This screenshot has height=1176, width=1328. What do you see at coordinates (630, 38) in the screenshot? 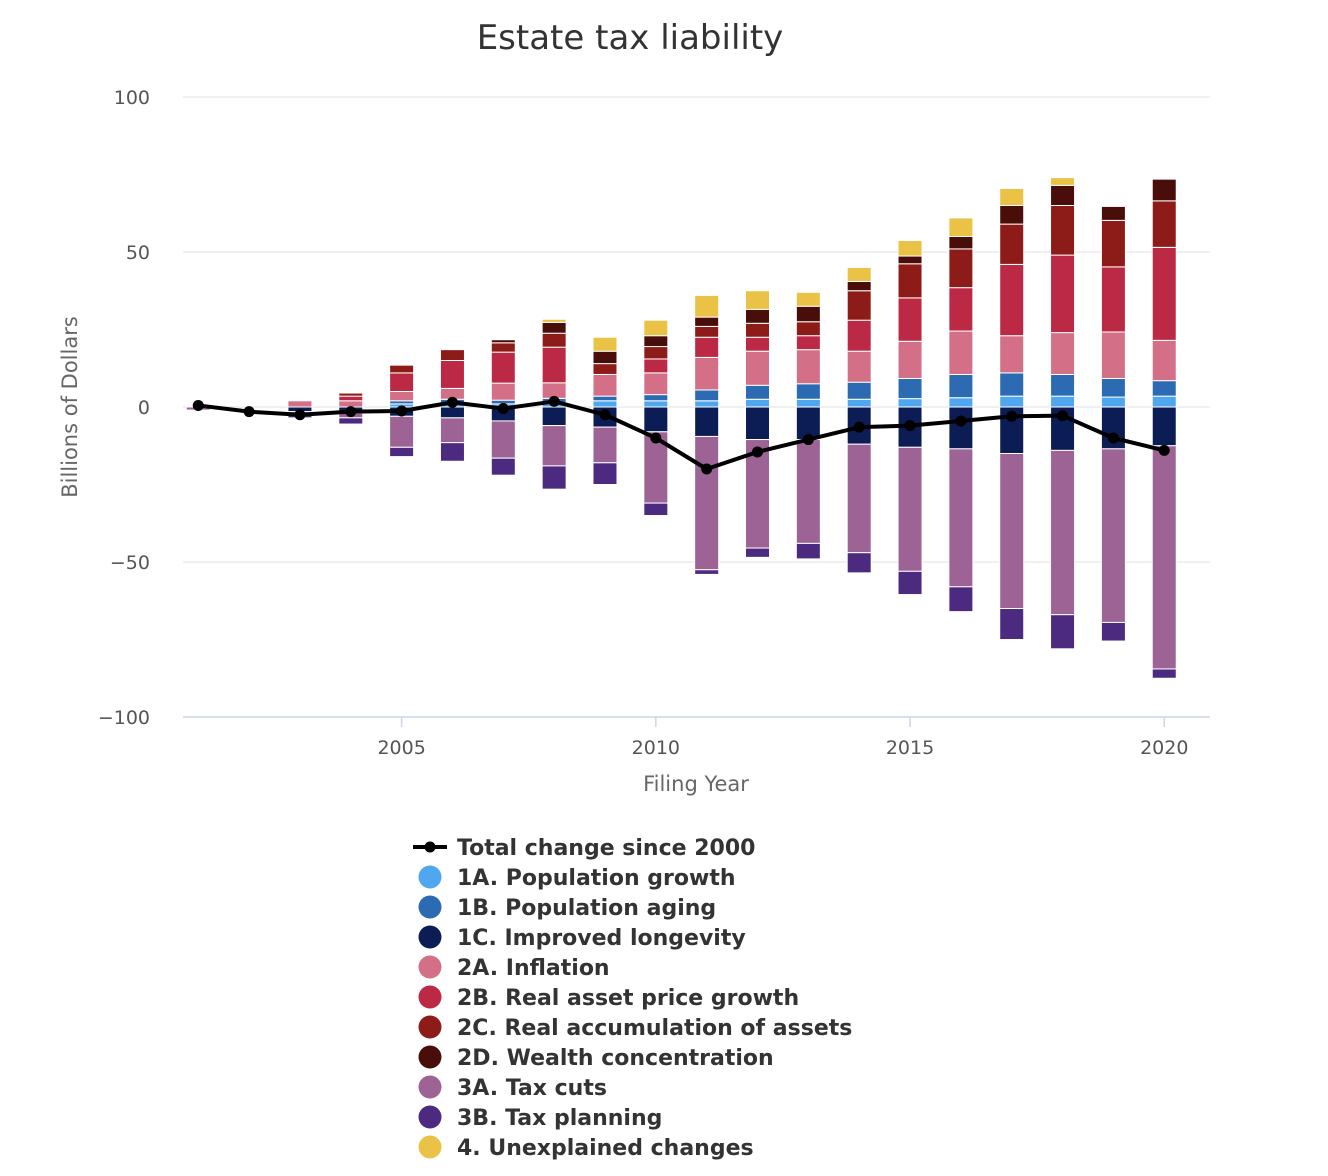
I see `chart-title: Estate tax liability` at bounding box center [630, 38].